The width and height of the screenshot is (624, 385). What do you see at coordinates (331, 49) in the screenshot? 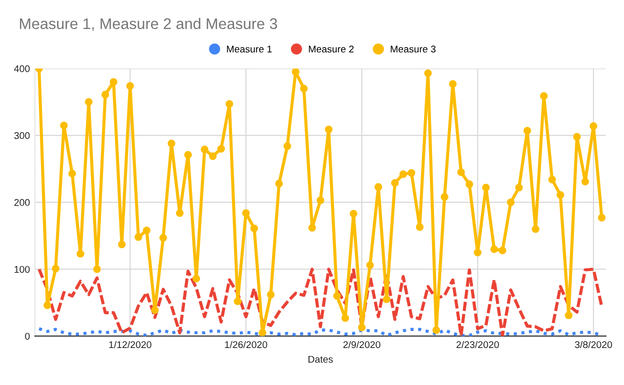
I see `legend-label: Measure 2` at bounding box center [331, 49].